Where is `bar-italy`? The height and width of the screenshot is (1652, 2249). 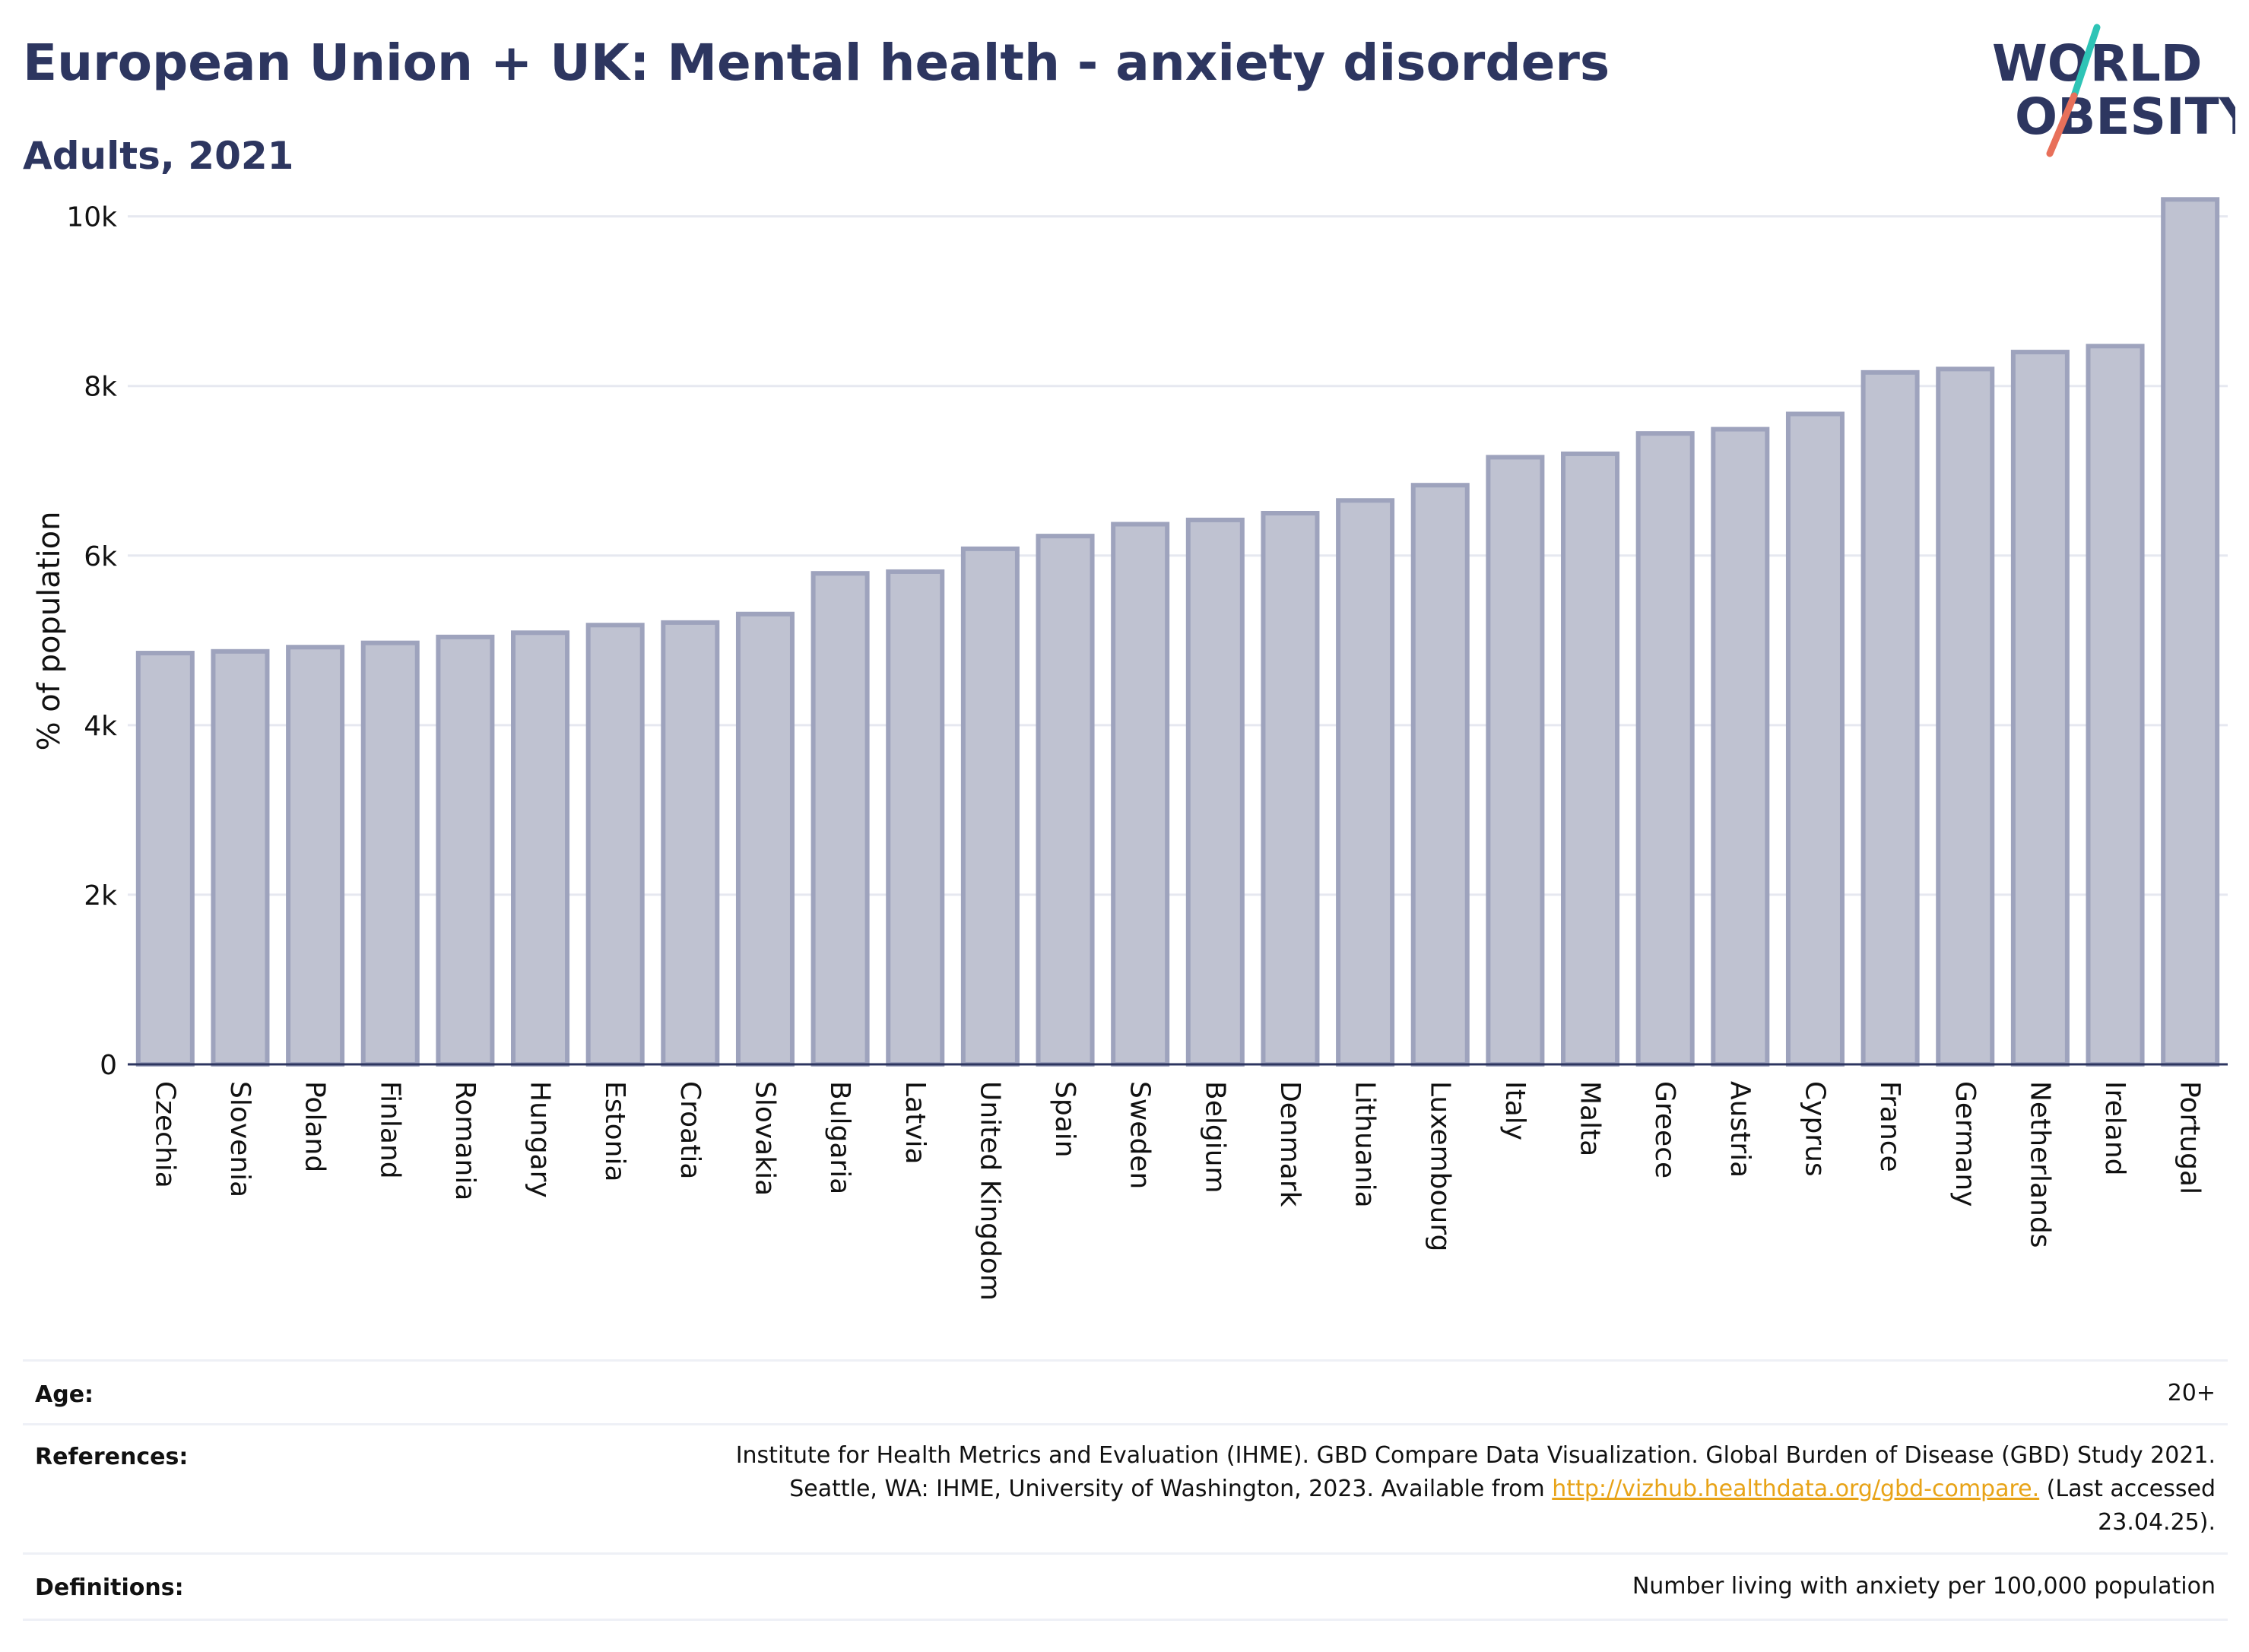 bar-italy is located at coordinates (1515, 761).